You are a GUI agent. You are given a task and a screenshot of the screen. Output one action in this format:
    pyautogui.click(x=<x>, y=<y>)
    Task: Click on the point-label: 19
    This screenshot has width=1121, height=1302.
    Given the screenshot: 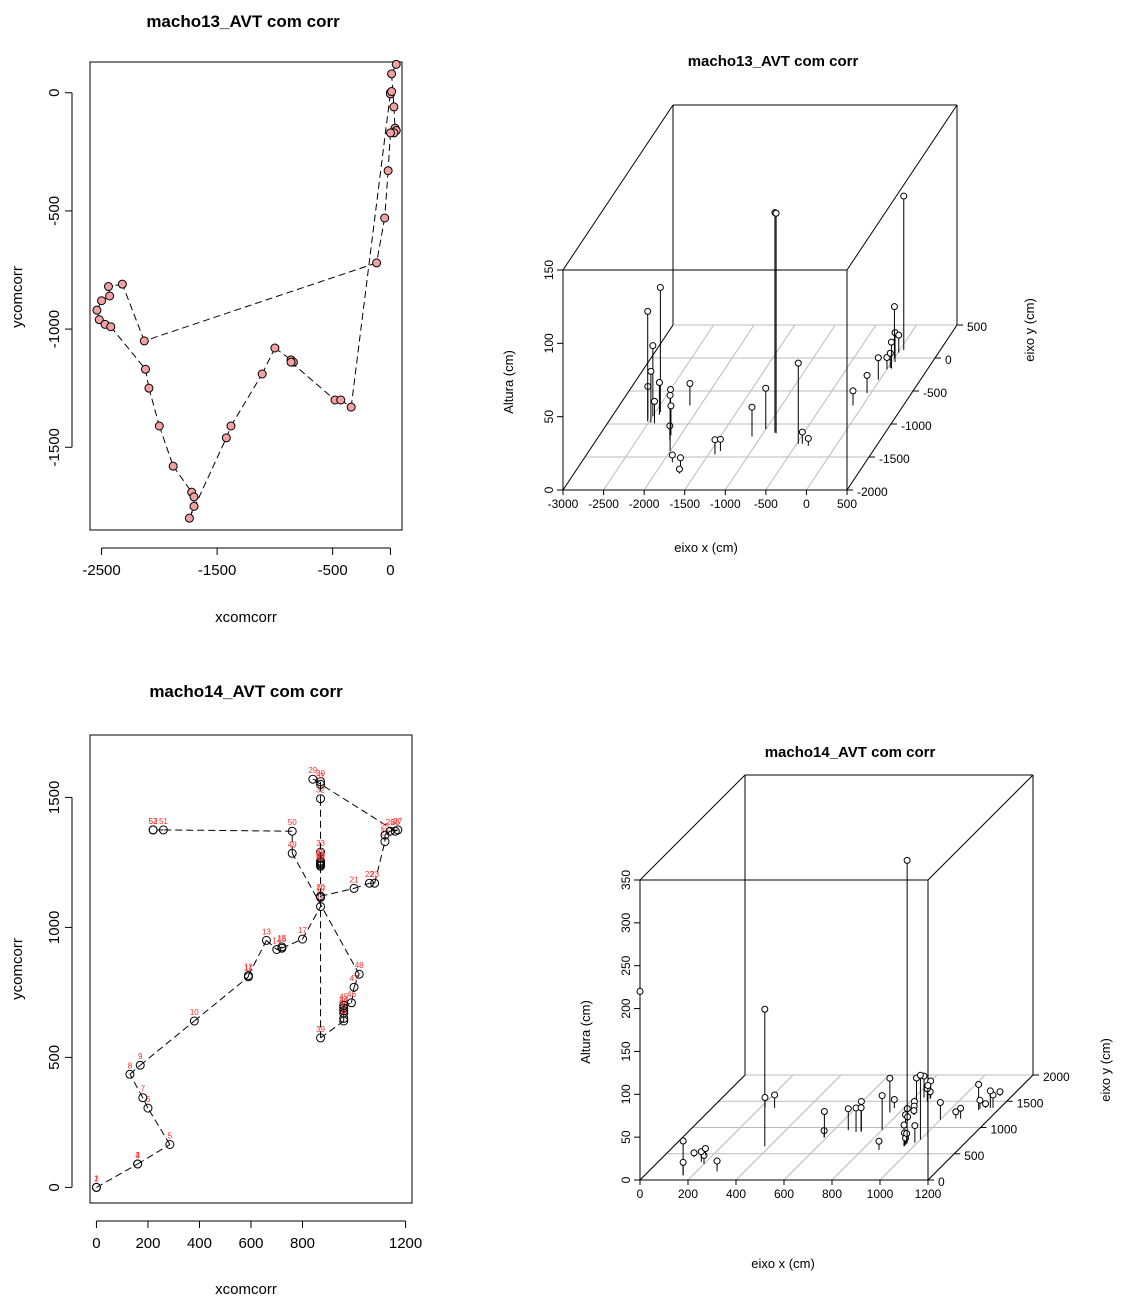 What is the action you would take?
    pyautogui.click(x=320, y=889)
    